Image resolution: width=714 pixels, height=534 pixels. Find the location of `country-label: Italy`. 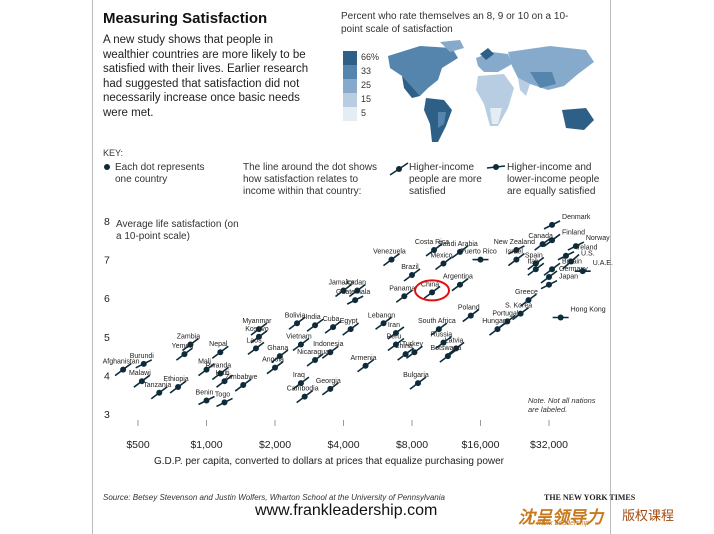

country-label: Italy is located at coordinates (533, 261).